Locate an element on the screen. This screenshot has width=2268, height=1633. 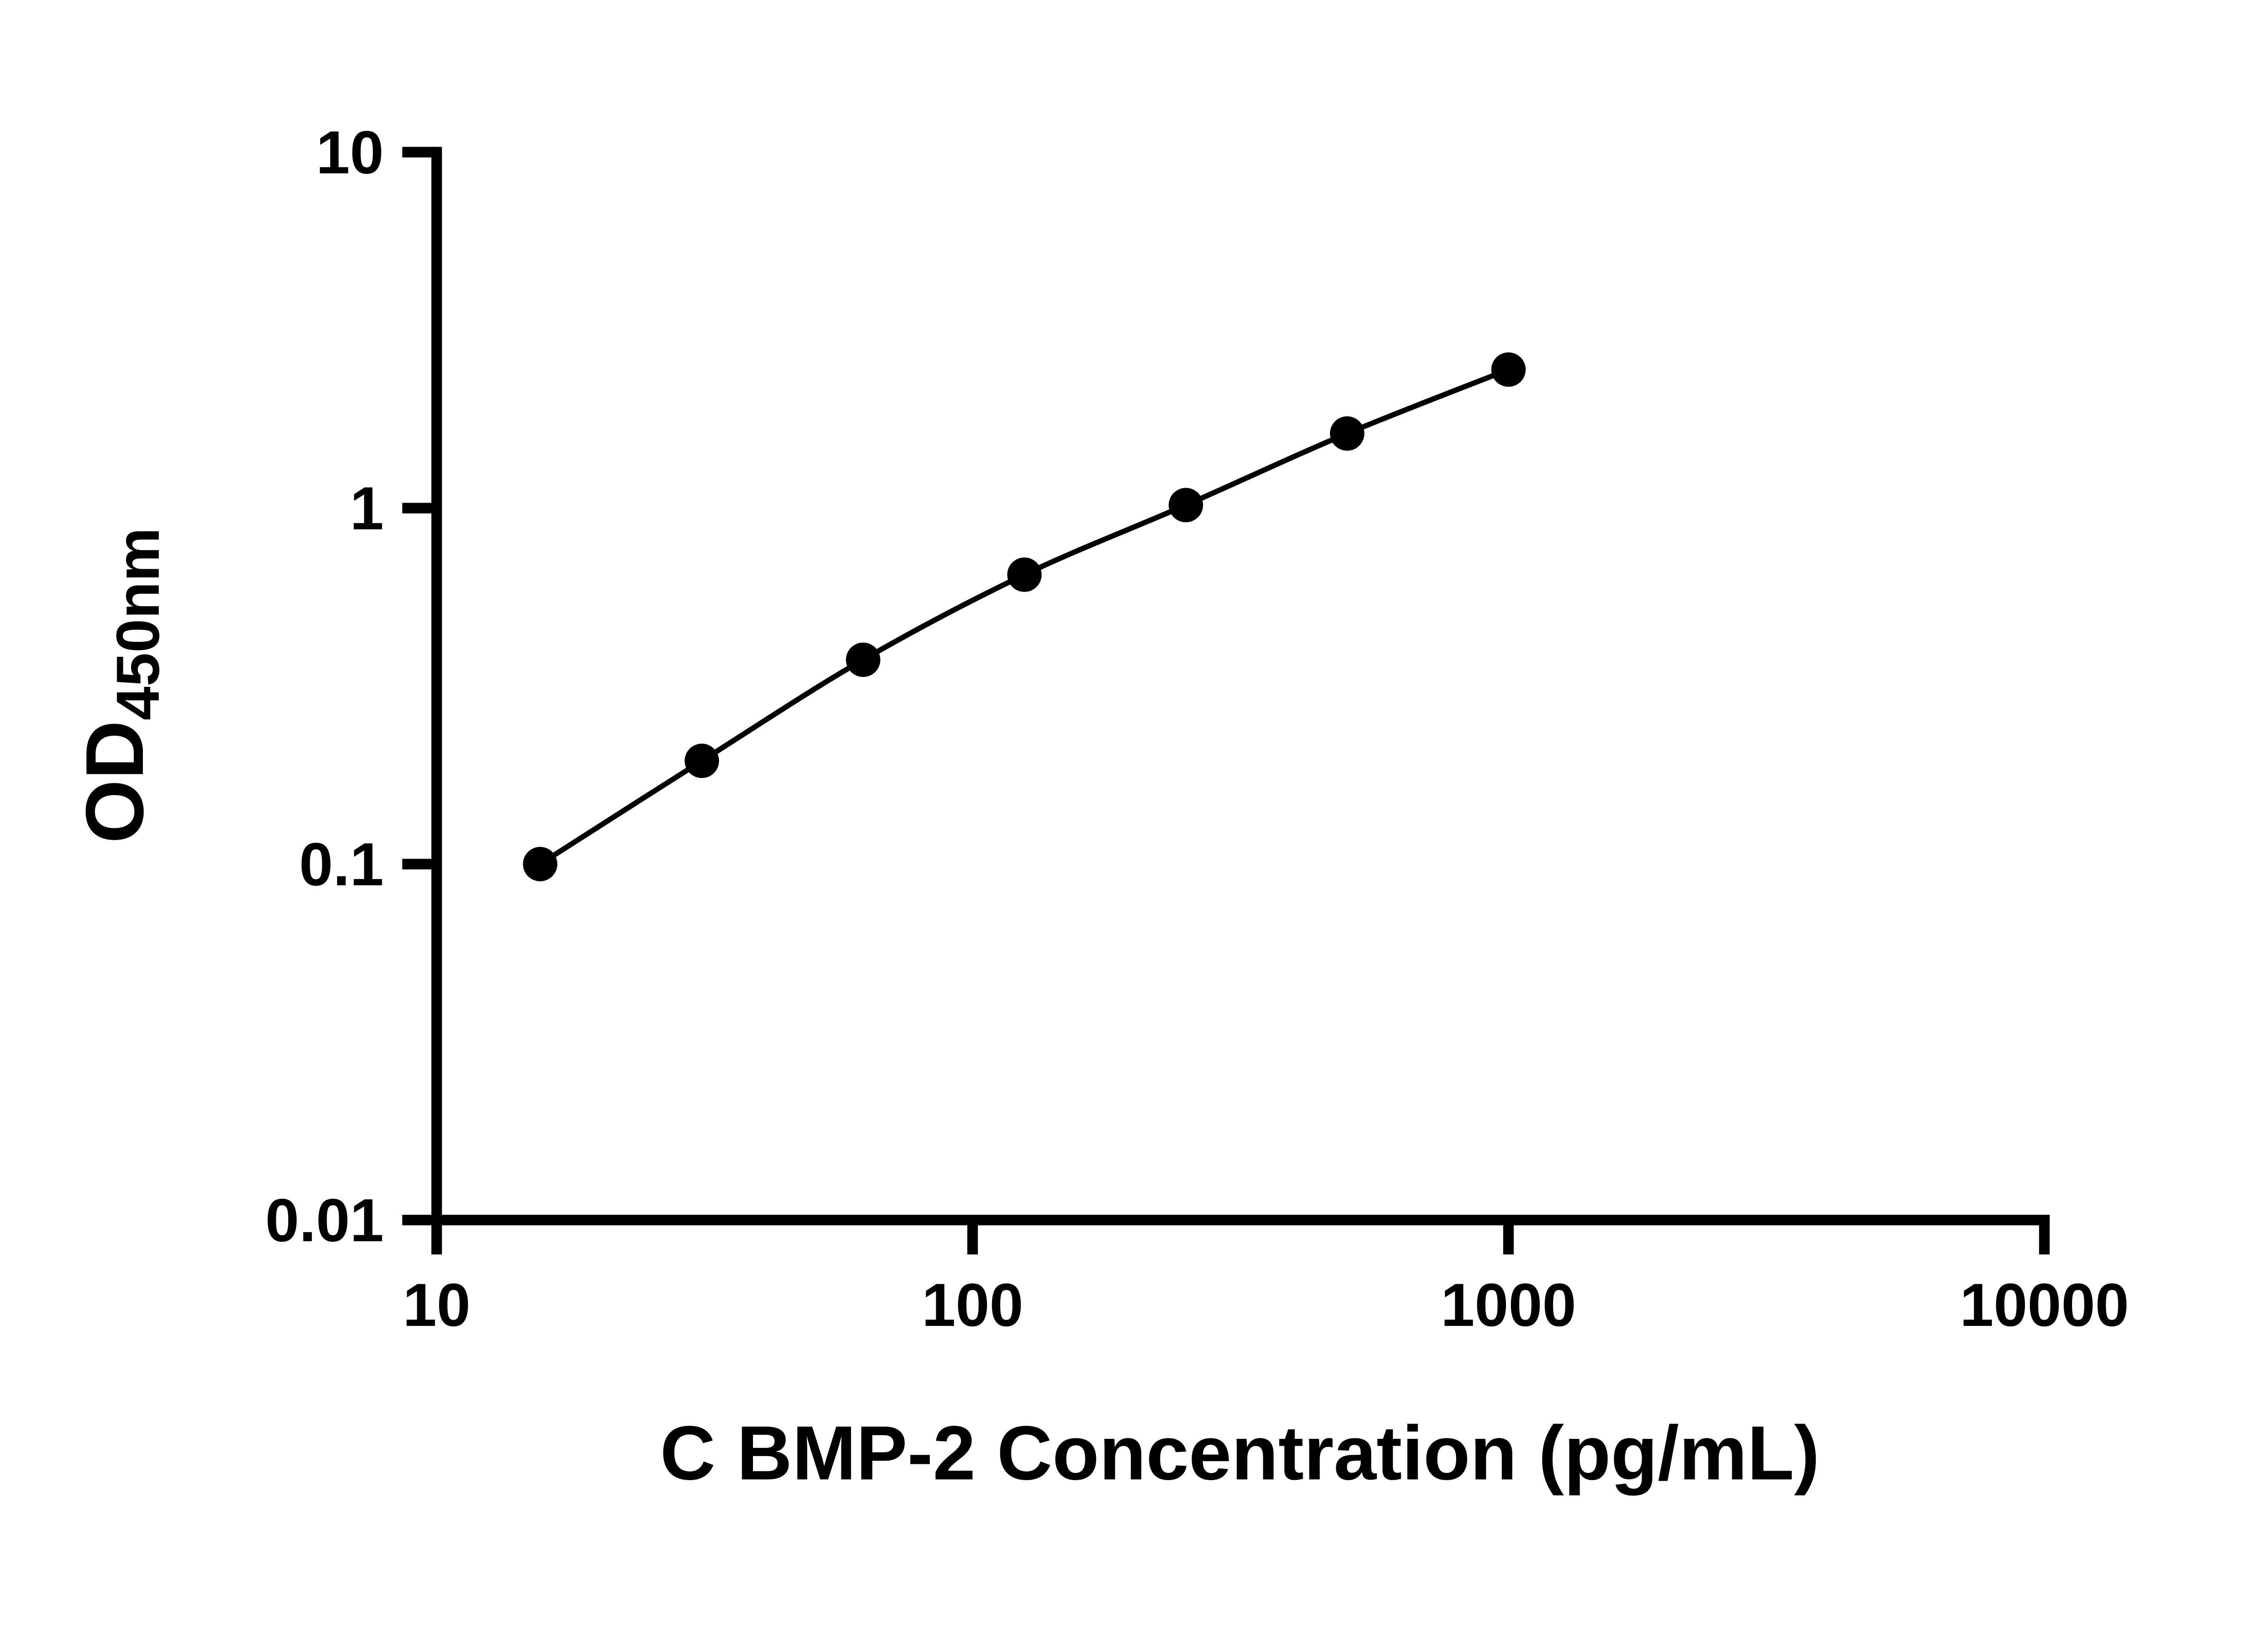
y-tick-label: 0.1 is located at coordinates (341, 865).